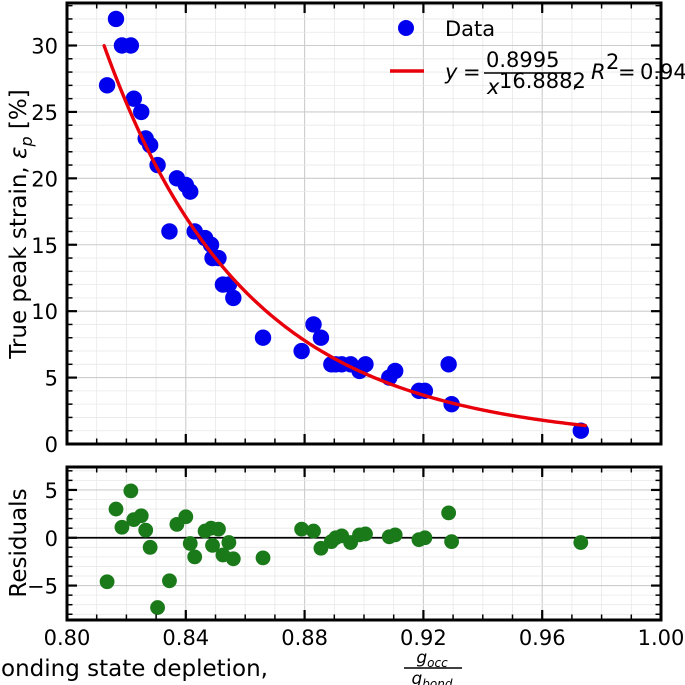 The width and height of the screenshot is (685, 685). What do you see at coordinates (44, 113) in the screenshot?
I see `y-tick-label: 25` at bounding box center [44, 113].